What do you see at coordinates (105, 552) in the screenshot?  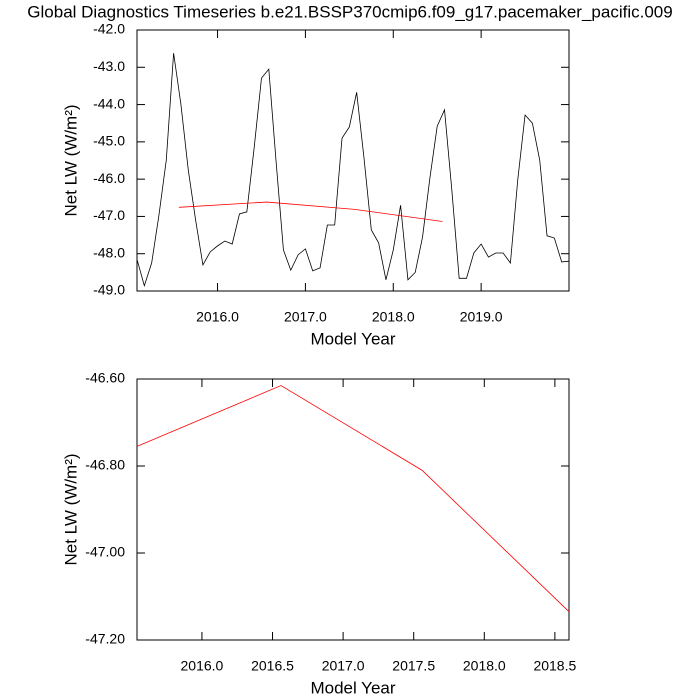 I see `y-tick-label: -47.00` at bounding box center [105, 552].